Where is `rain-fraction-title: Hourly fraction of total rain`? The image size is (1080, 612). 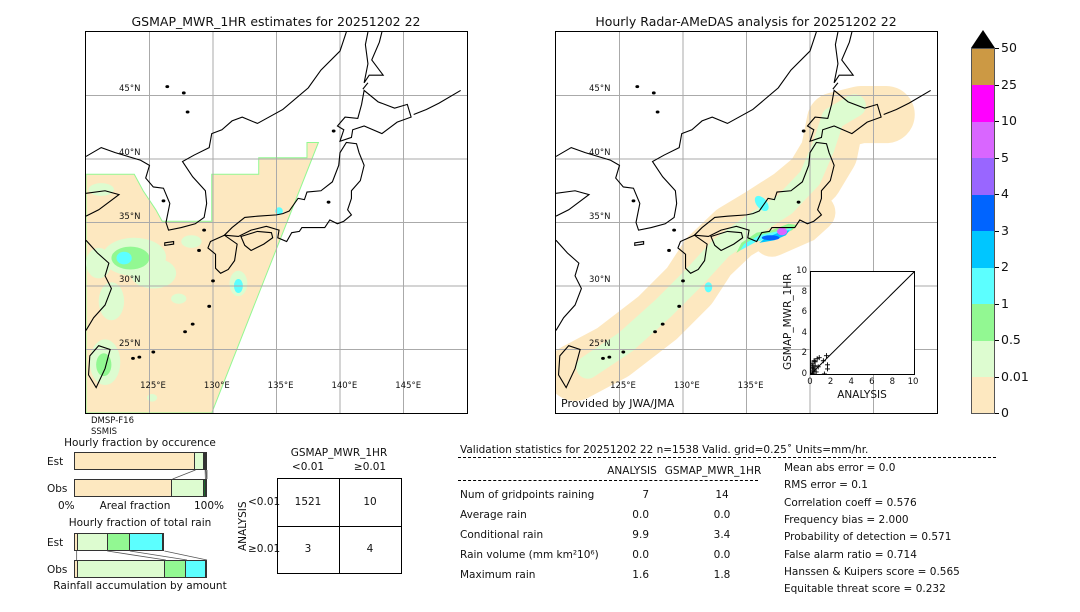
rain-fraction-title: Hourly fraction of total rain is located at coordinates (140, 523).